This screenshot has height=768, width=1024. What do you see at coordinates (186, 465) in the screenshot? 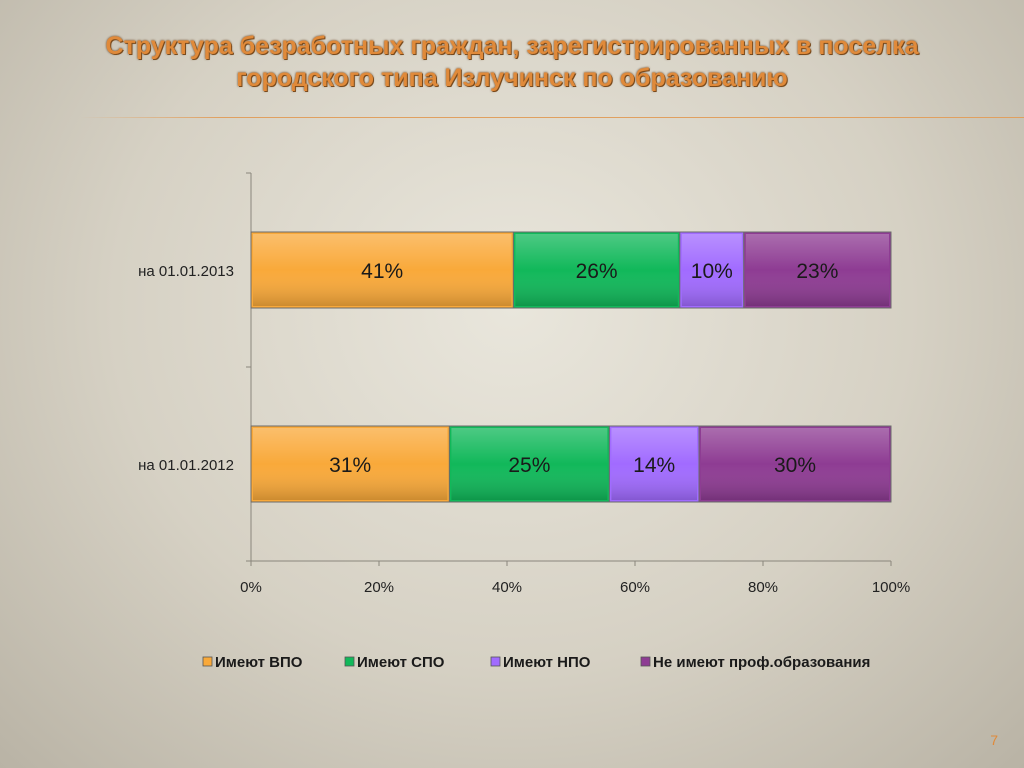
I see `category-label: на 01.01.2012` at bounding box center [186, 465].